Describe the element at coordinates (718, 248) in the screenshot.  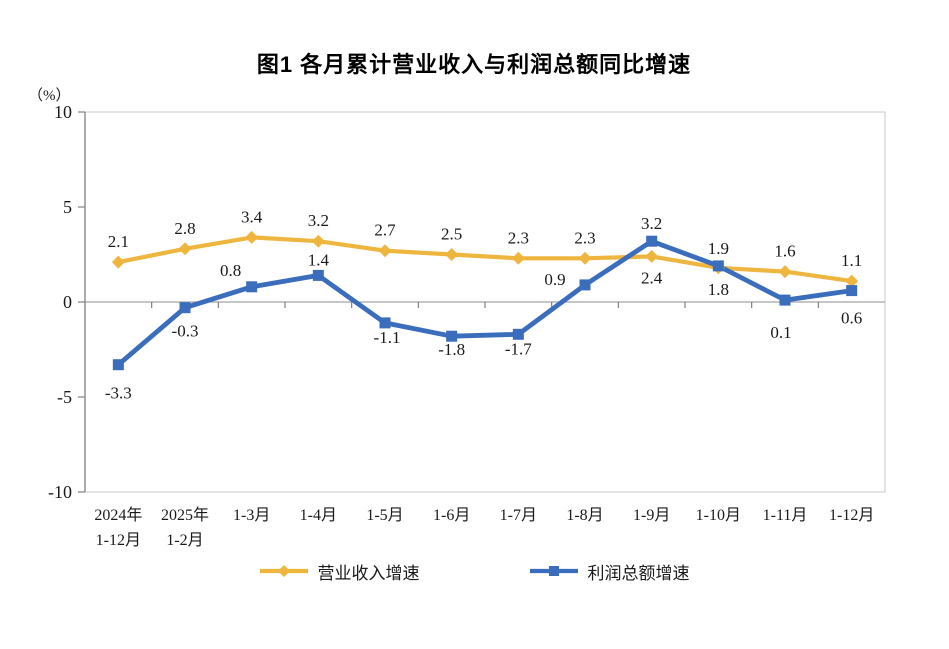
I see `data-point-label: 1.9` at that location.